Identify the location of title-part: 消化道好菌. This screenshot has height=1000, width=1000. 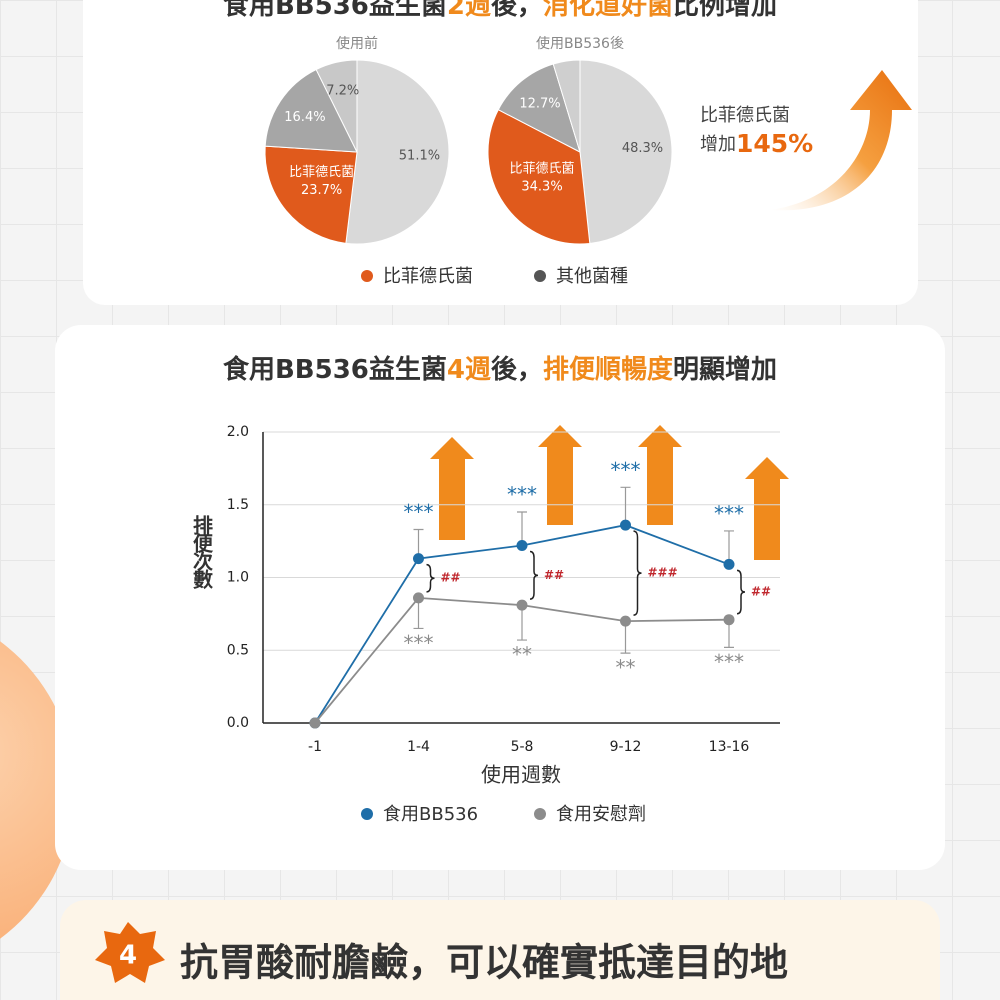
(608, 10).